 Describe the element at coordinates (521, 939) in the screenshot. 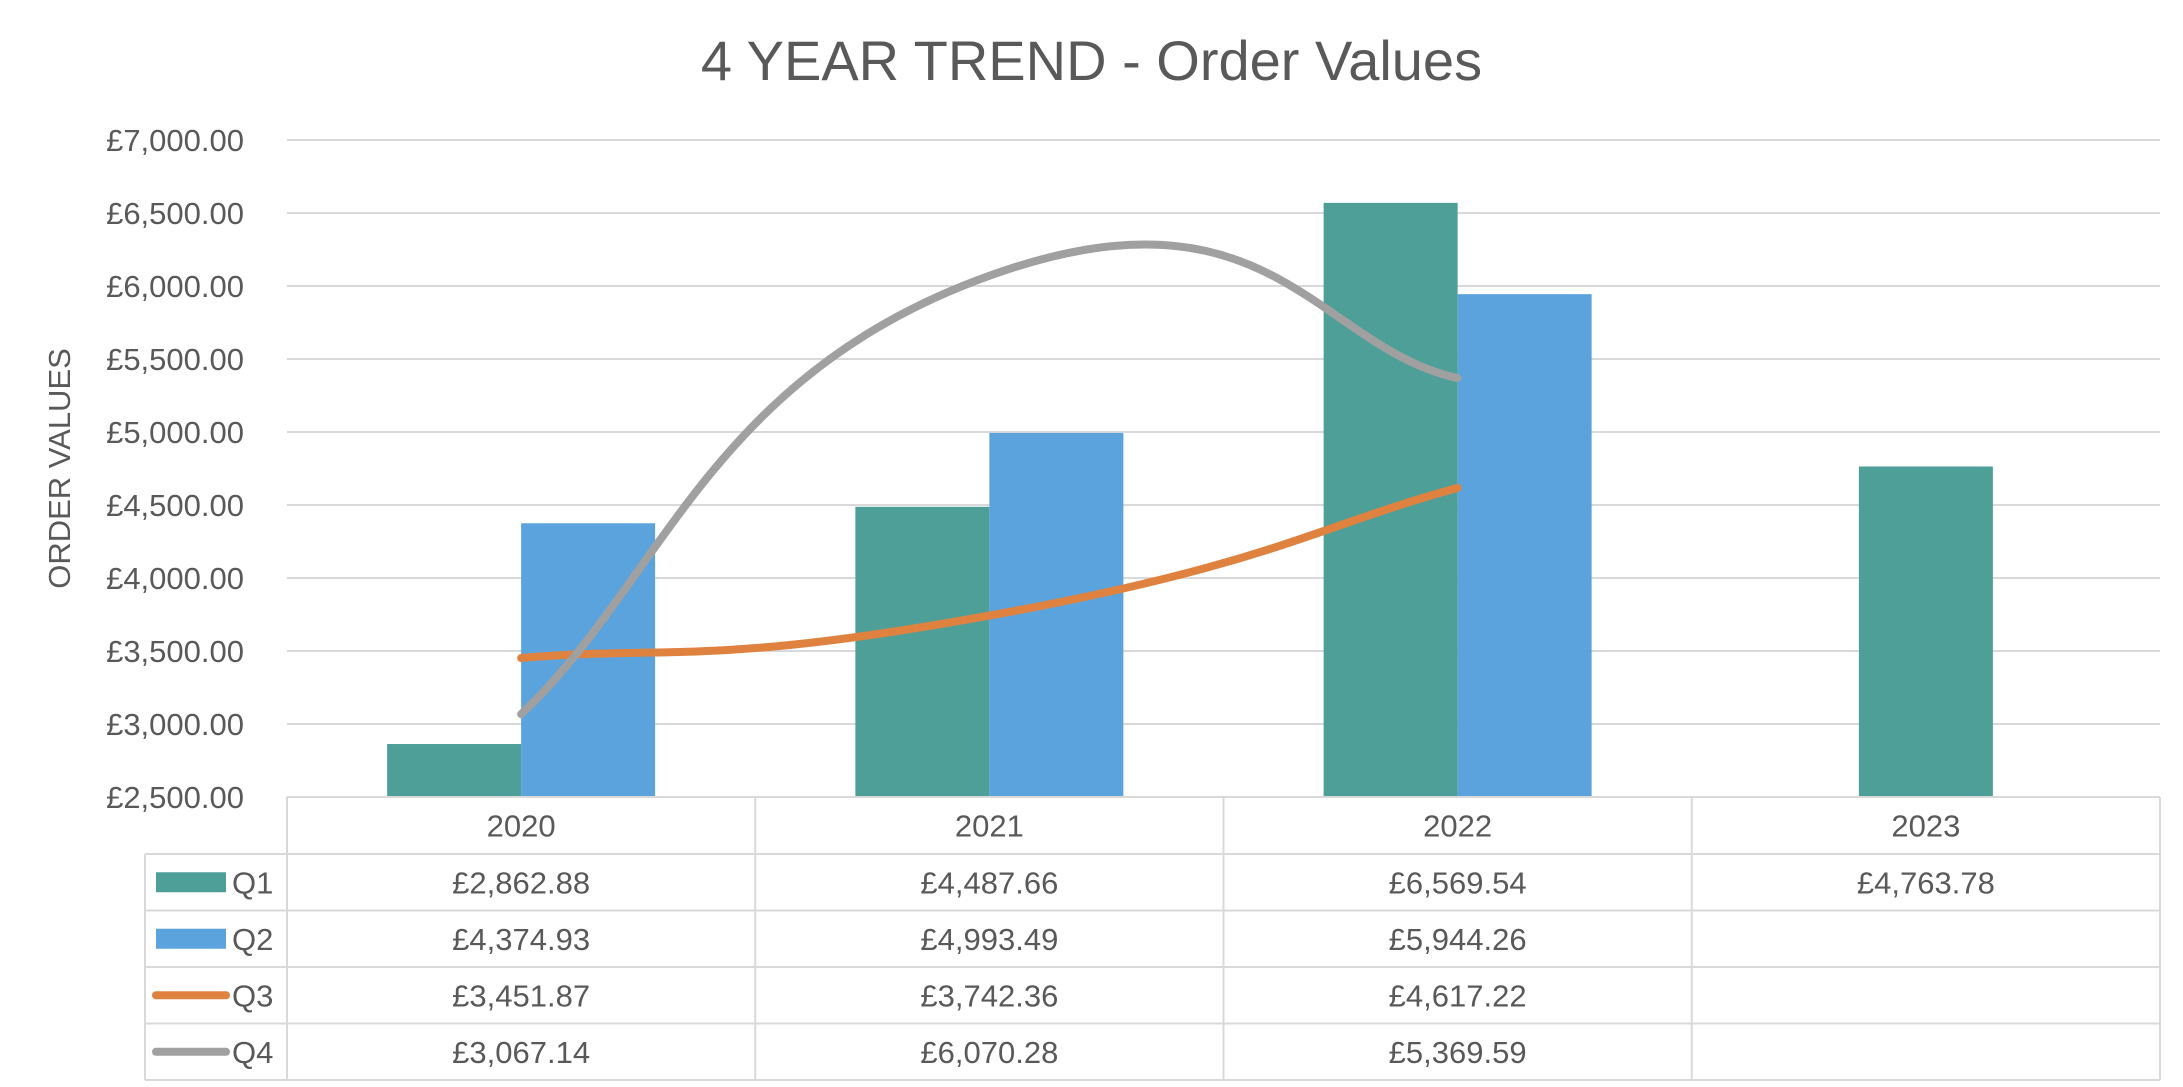

I see `data-table-value: £4,374.93` at that location.